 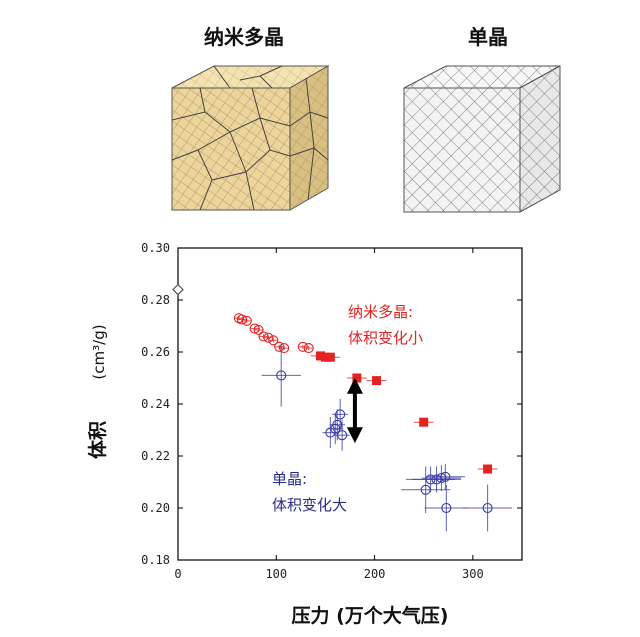 What do you see at coordinates (370, 615) in the screenshot?
I see `x-axis-label: 压力 (万个大气压)` at bounding box center [370, 615].